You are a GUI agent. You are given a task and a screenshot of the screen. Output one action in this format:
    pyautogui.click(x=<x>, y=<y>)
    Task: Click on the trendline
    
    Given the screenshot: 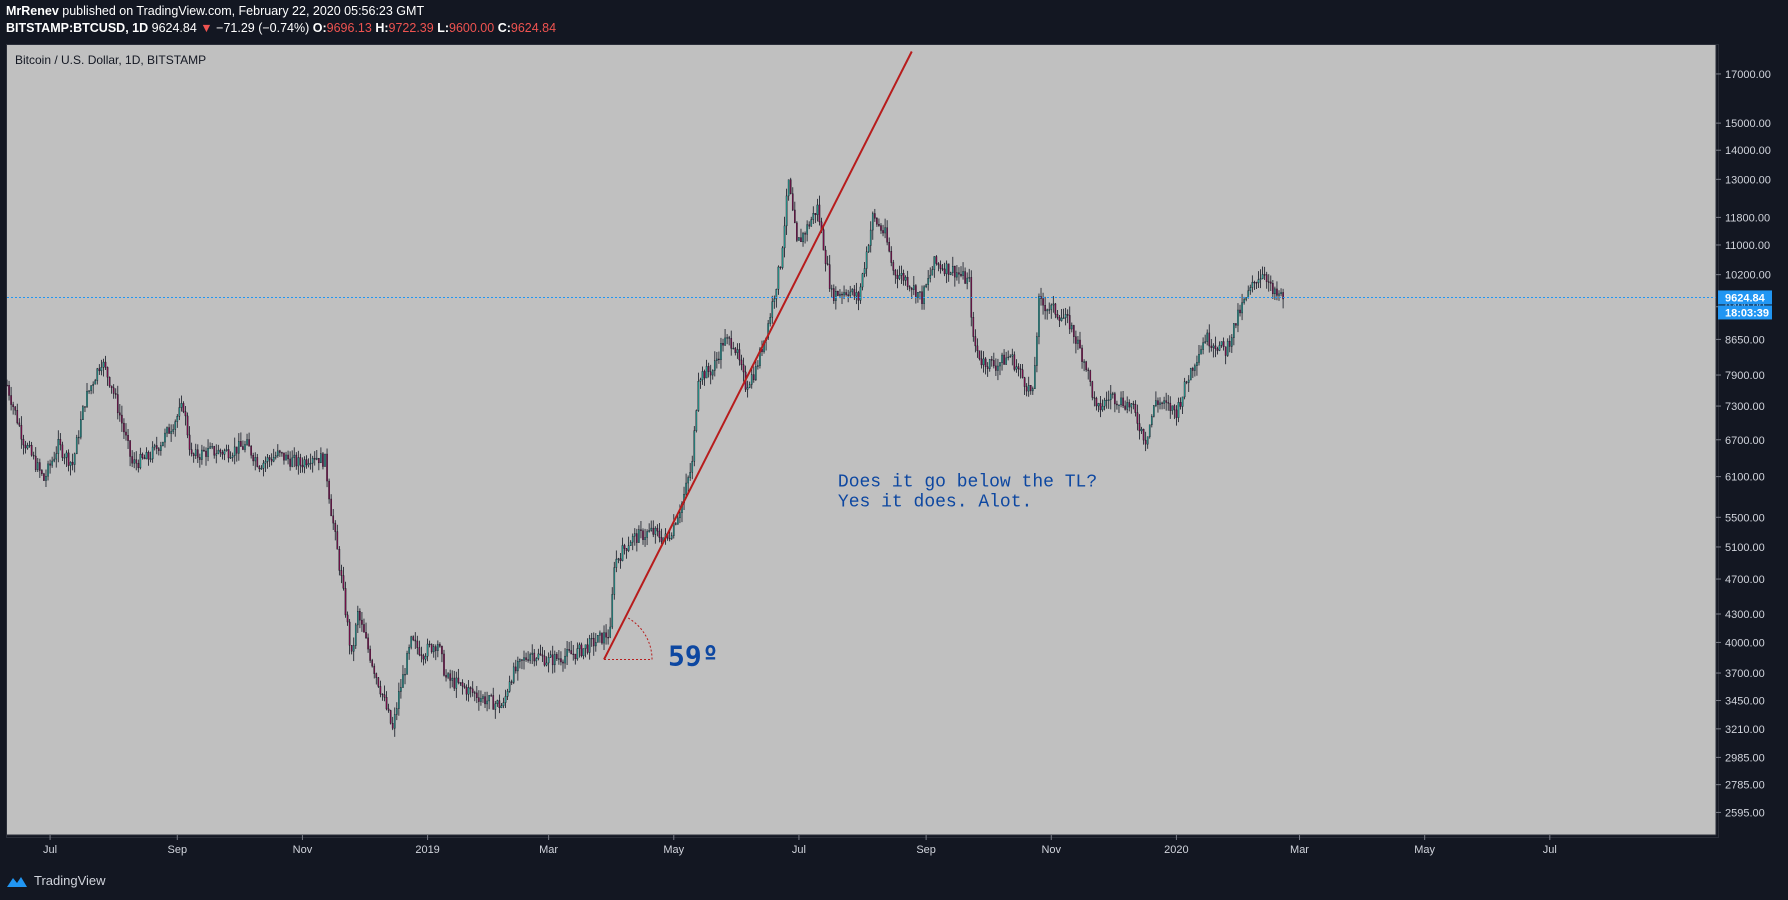 What is the action you would take?
    pyautogui.click(x=758, y=355)
    